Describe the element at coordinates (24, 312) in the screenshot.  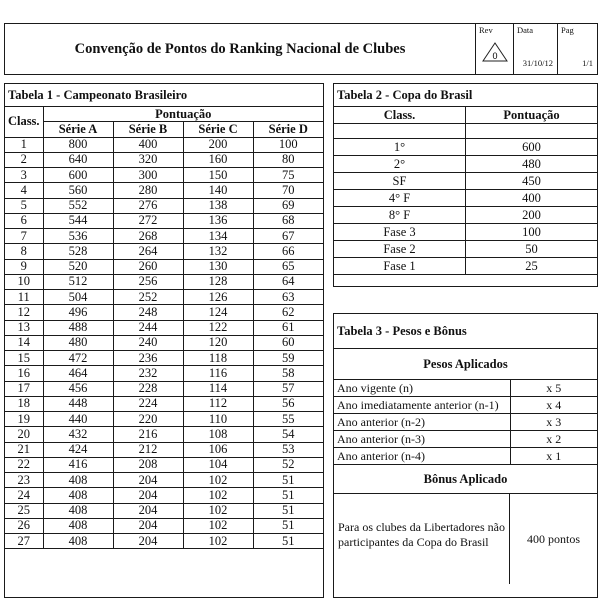
I see `class-cell: 12` at that location.